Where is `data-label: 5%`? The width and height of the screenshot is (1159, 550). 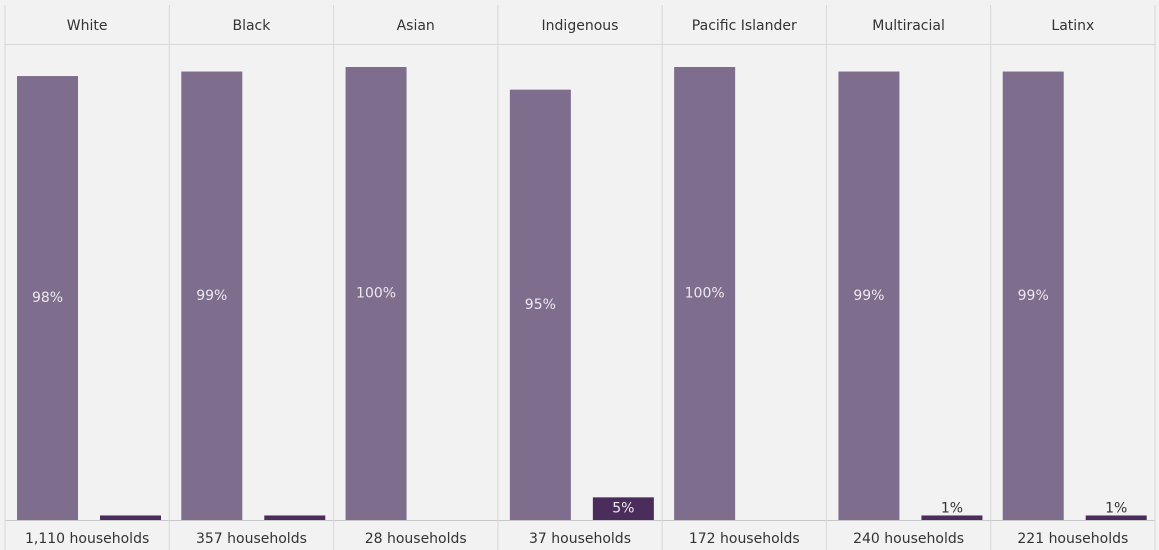
data-label: 5% is located at coordinates (623, 509).